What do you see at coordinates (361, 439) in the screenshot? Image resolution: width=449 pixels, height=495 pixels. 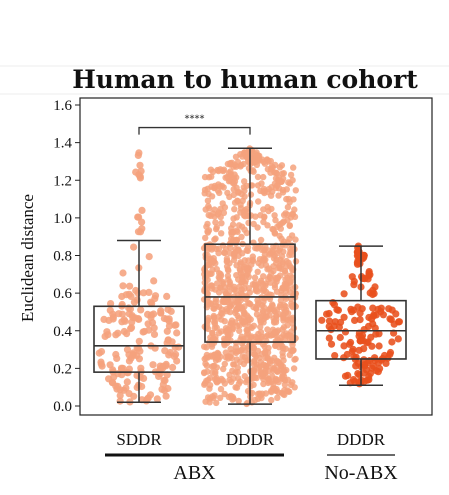 I see `category-label: DDDR` at bounding box center [361, 439].